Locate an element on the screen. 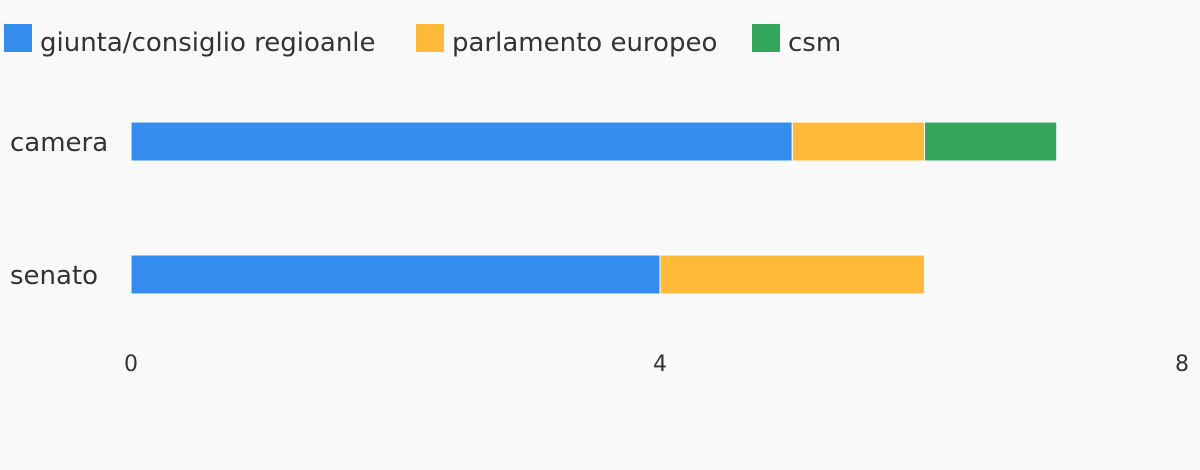 The image size is (1200, 470). category-labels: camera senato is located at coordinates (59, 209).